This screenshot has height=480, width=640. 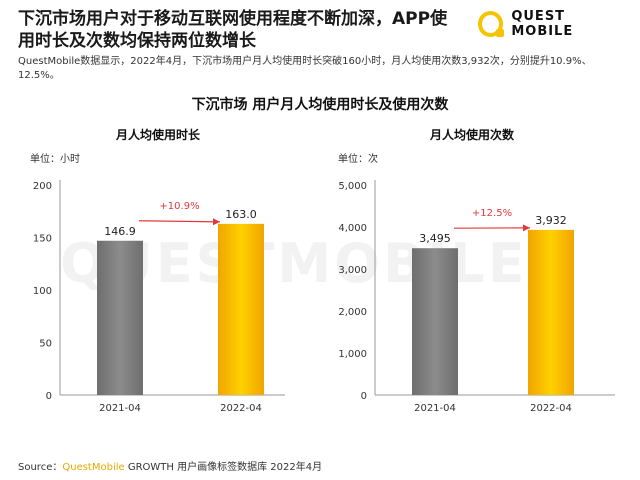 What do you see at coordinates (120, 231) in the screenshot?
I see `data-label: 146.9` at bounding box center [120, 231].